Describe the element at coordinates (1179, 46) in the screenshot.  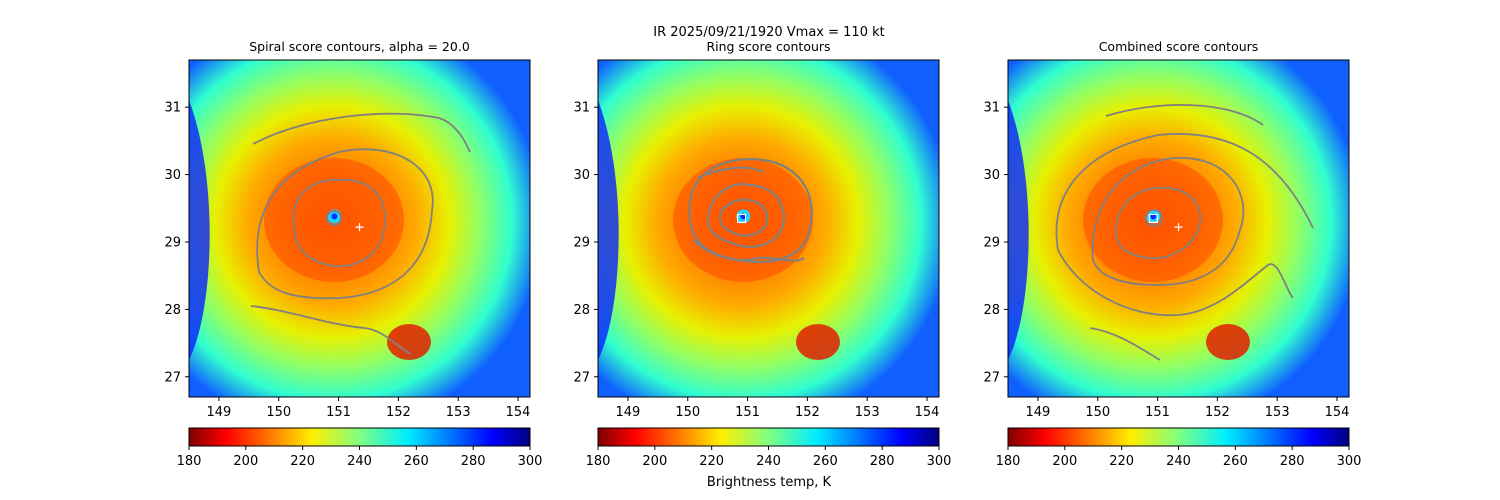
I see `panel-title: Combined score contours` at that location.